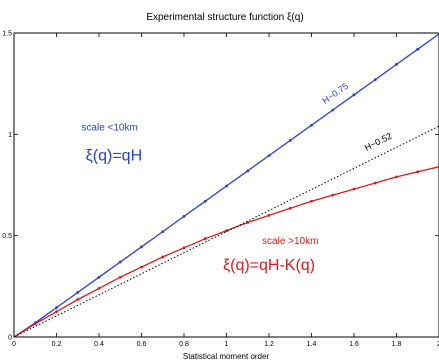 The width and height of the screenshot is (439, 362). Describe the element at coordinates (10, 135) in the screenshot. I see `y-tick-label: 1` at that location.